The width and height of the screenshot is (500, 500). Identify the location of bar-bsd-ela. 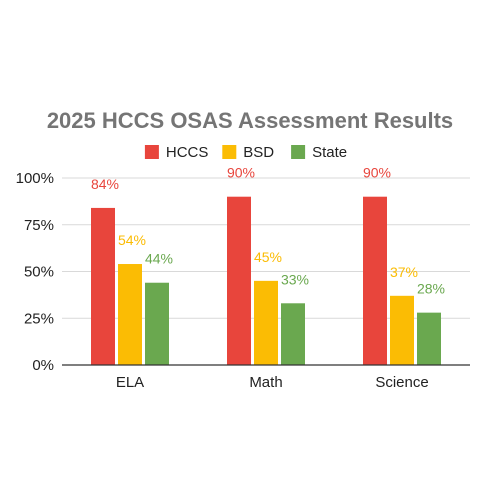
(130, 314).